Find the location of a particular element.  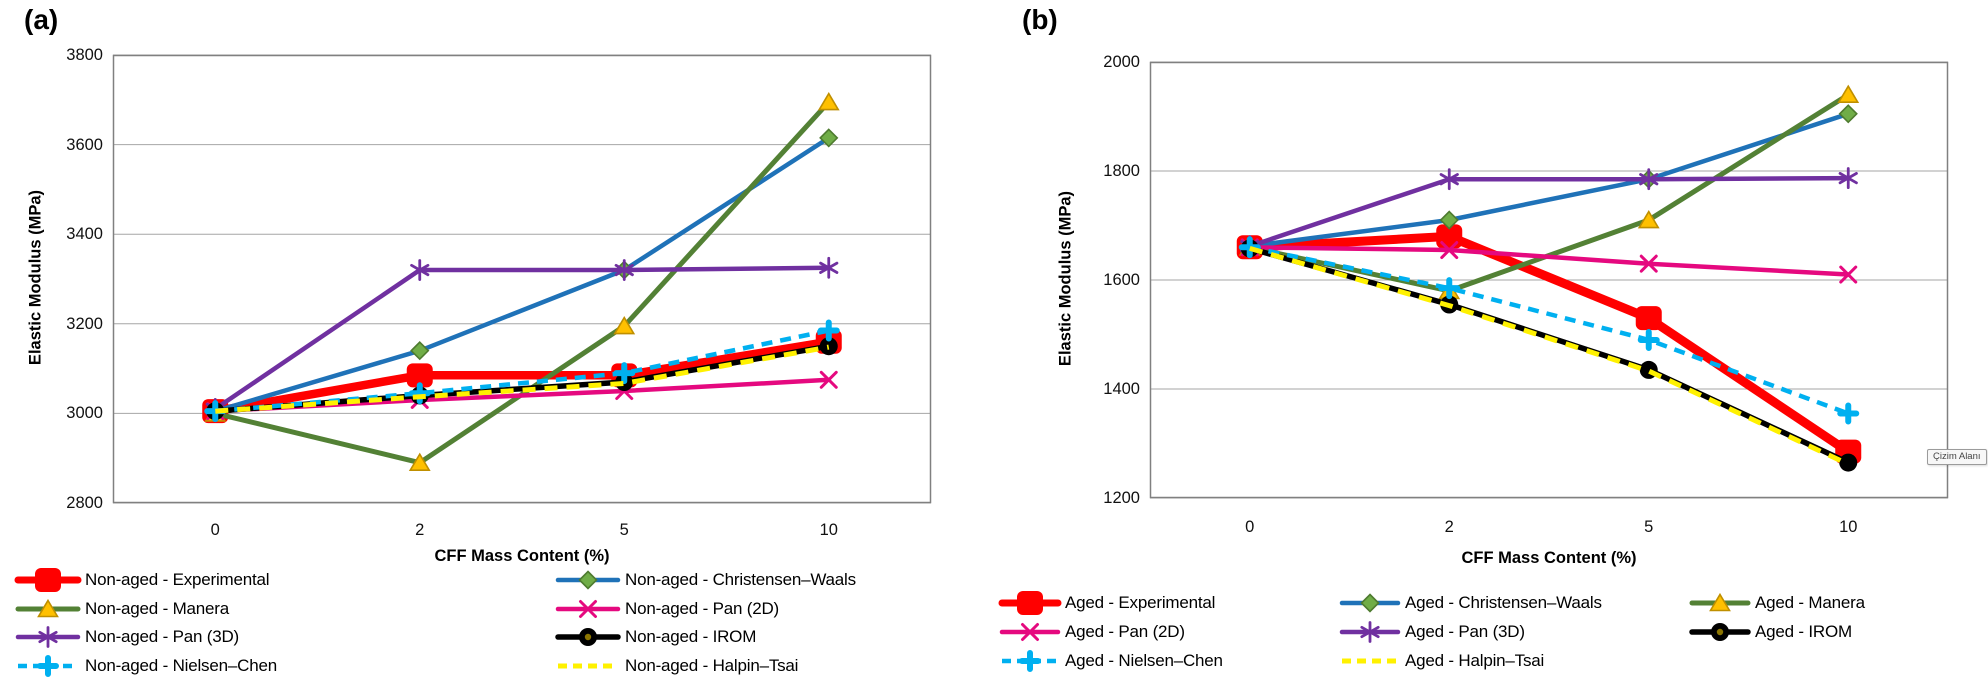

legend-item-non-aged-irom: Non-aged - IROM is located at coordinates (655, 637).